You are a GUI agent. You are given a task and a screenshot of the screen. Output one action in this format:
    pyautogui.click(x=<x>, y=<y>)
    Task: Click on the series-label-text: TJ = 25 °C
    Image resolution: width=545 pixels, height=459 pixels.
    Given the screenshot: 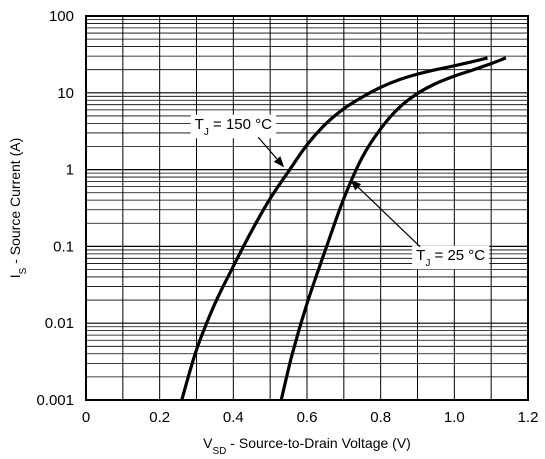 What is the action you would take?
    pyautogui.click(x=450, y=258)
    